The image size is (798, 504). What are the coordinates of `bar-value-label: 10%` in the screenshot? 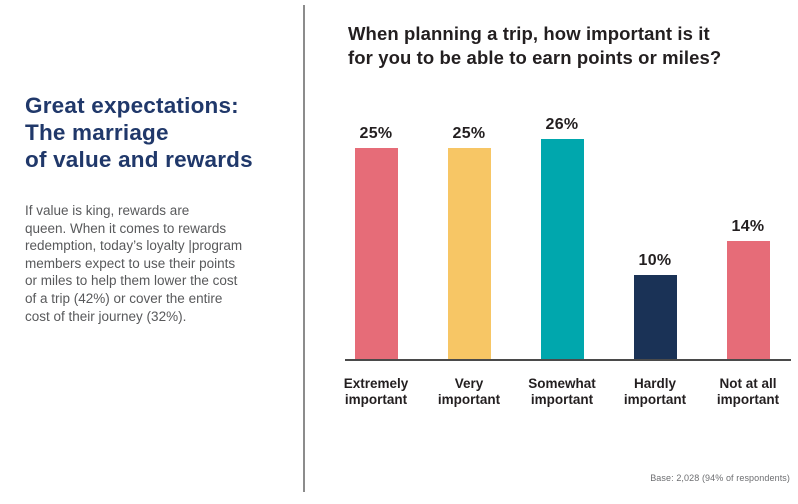 It's located at (655, 260).